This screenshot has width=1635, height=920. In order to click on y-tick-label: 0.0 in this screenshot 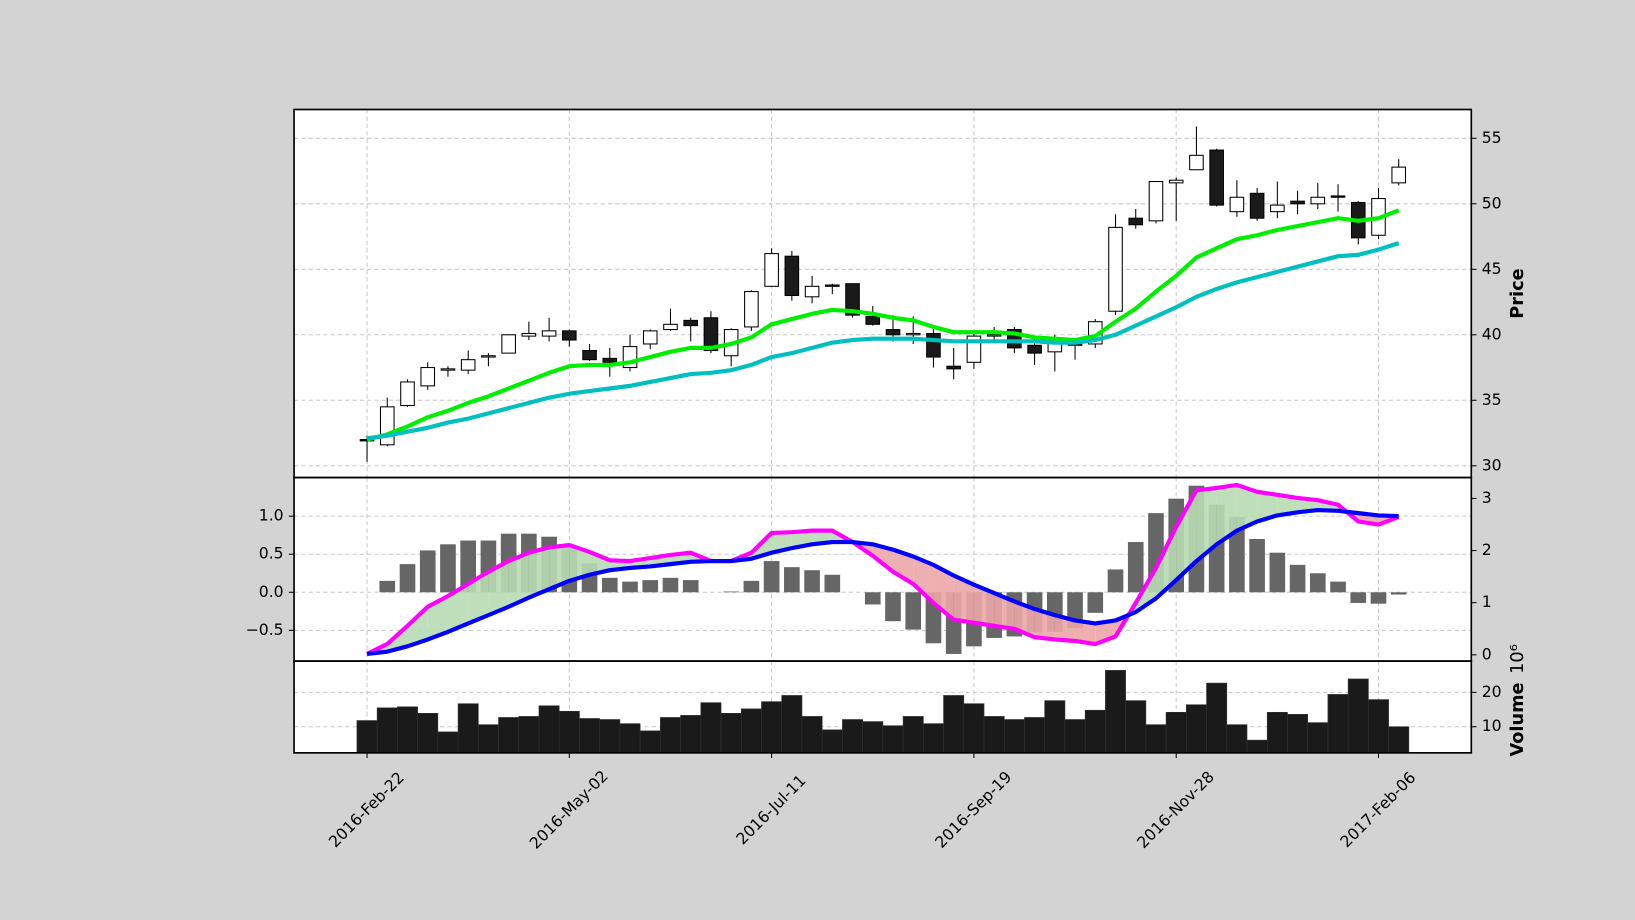, I will do `click(271, 591)`.